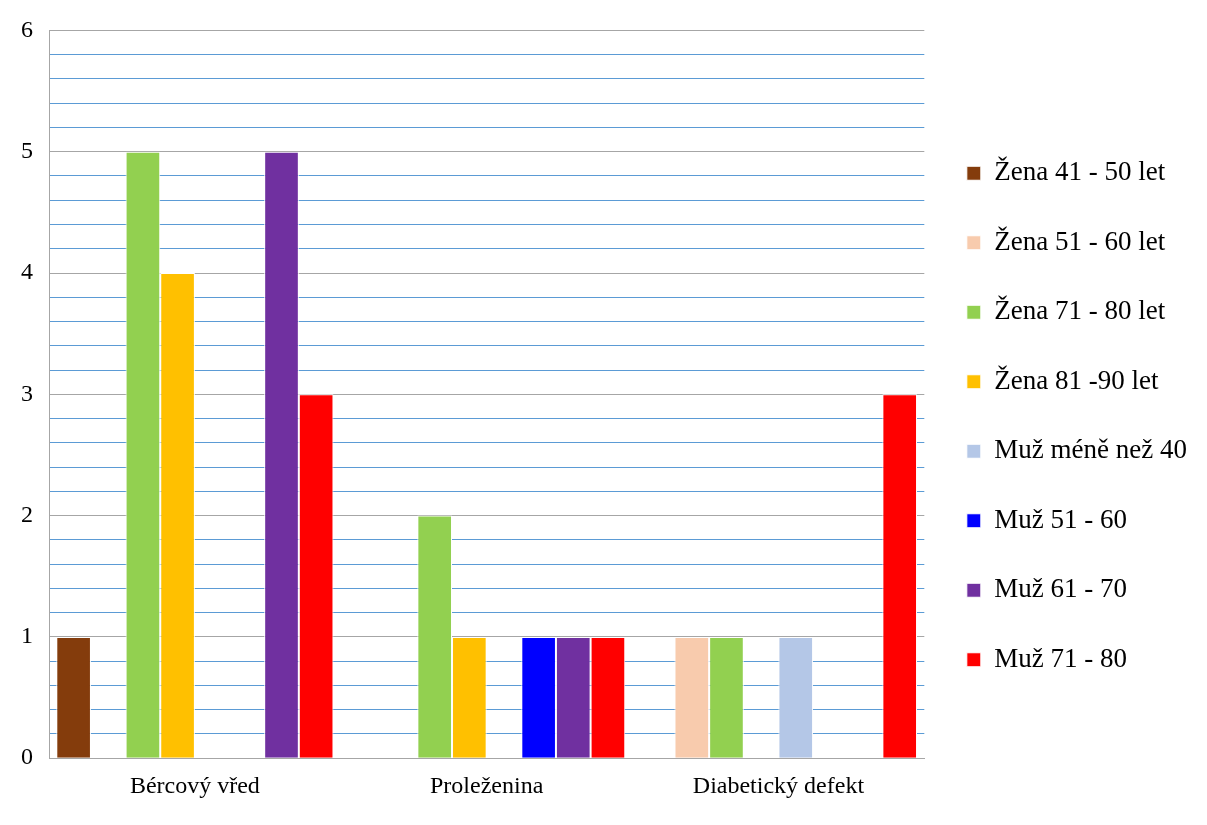 The height and width of the screenshot is (825, 1207). I want to click on y-tick-label: 0, so click(27, 756).